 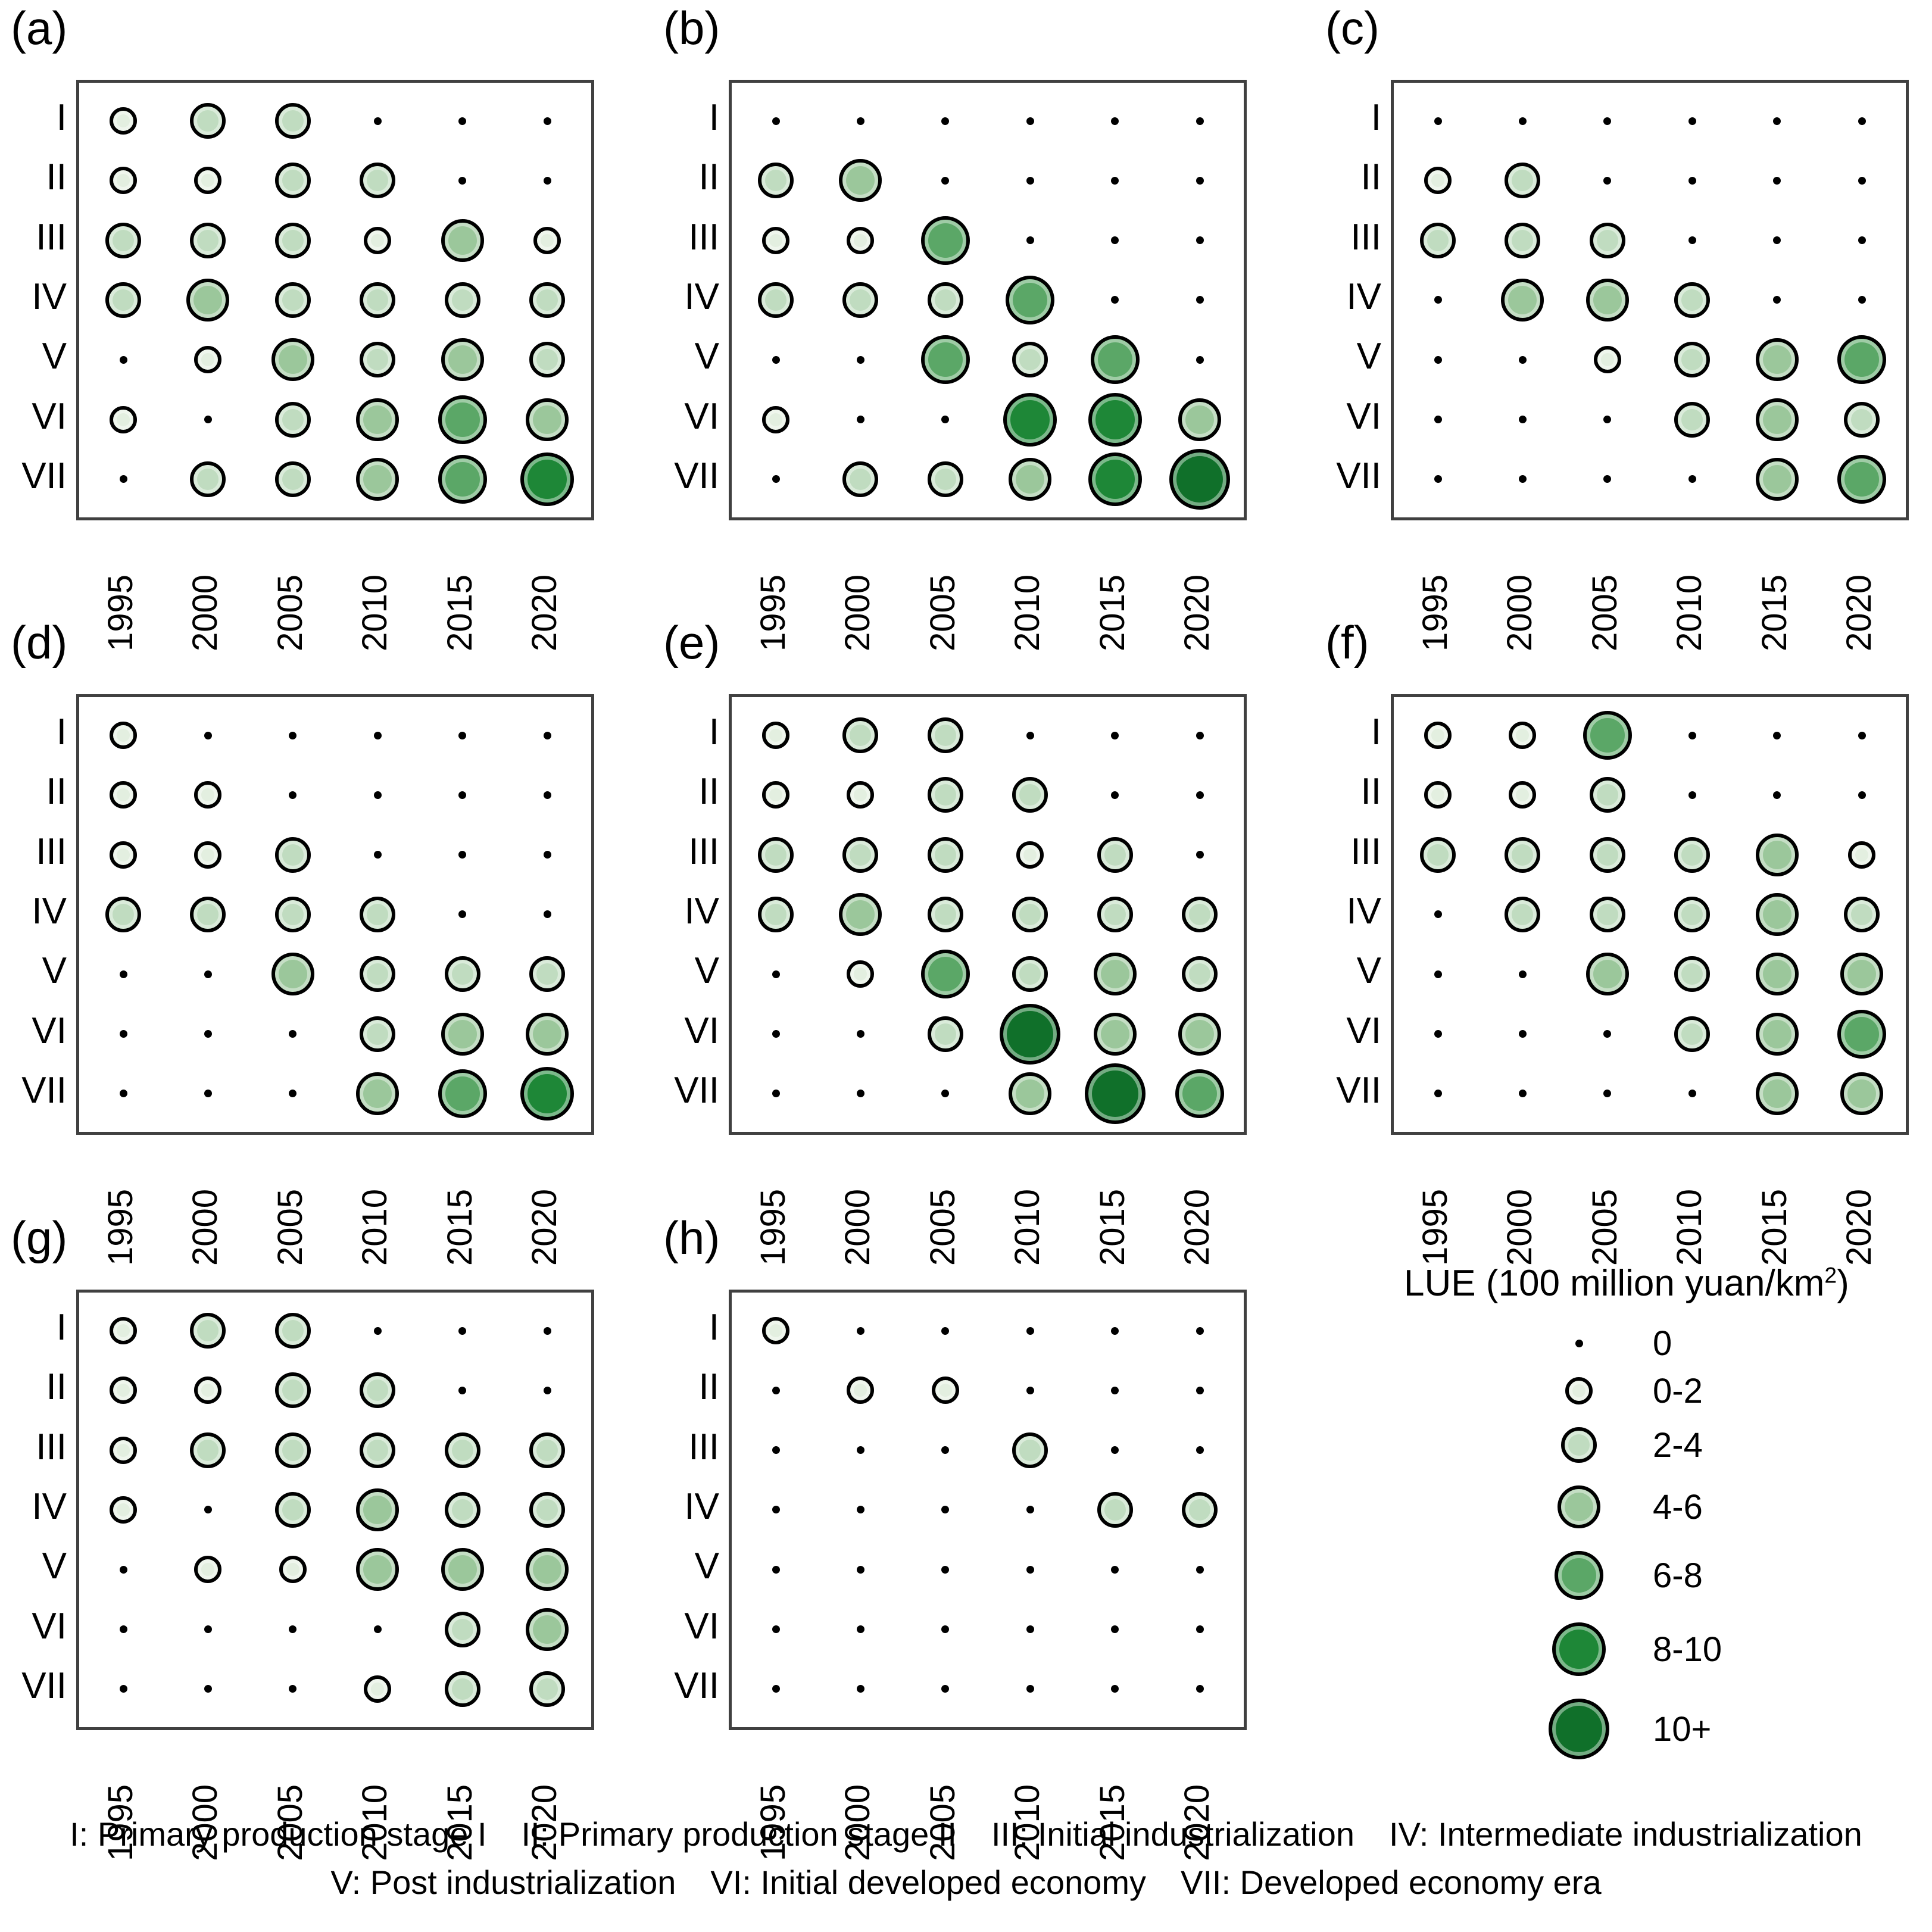 What do you see at coordinates (462, 419) in the screenshot?
I see `bubble-VI-2015` at bounding box center [462, 419].